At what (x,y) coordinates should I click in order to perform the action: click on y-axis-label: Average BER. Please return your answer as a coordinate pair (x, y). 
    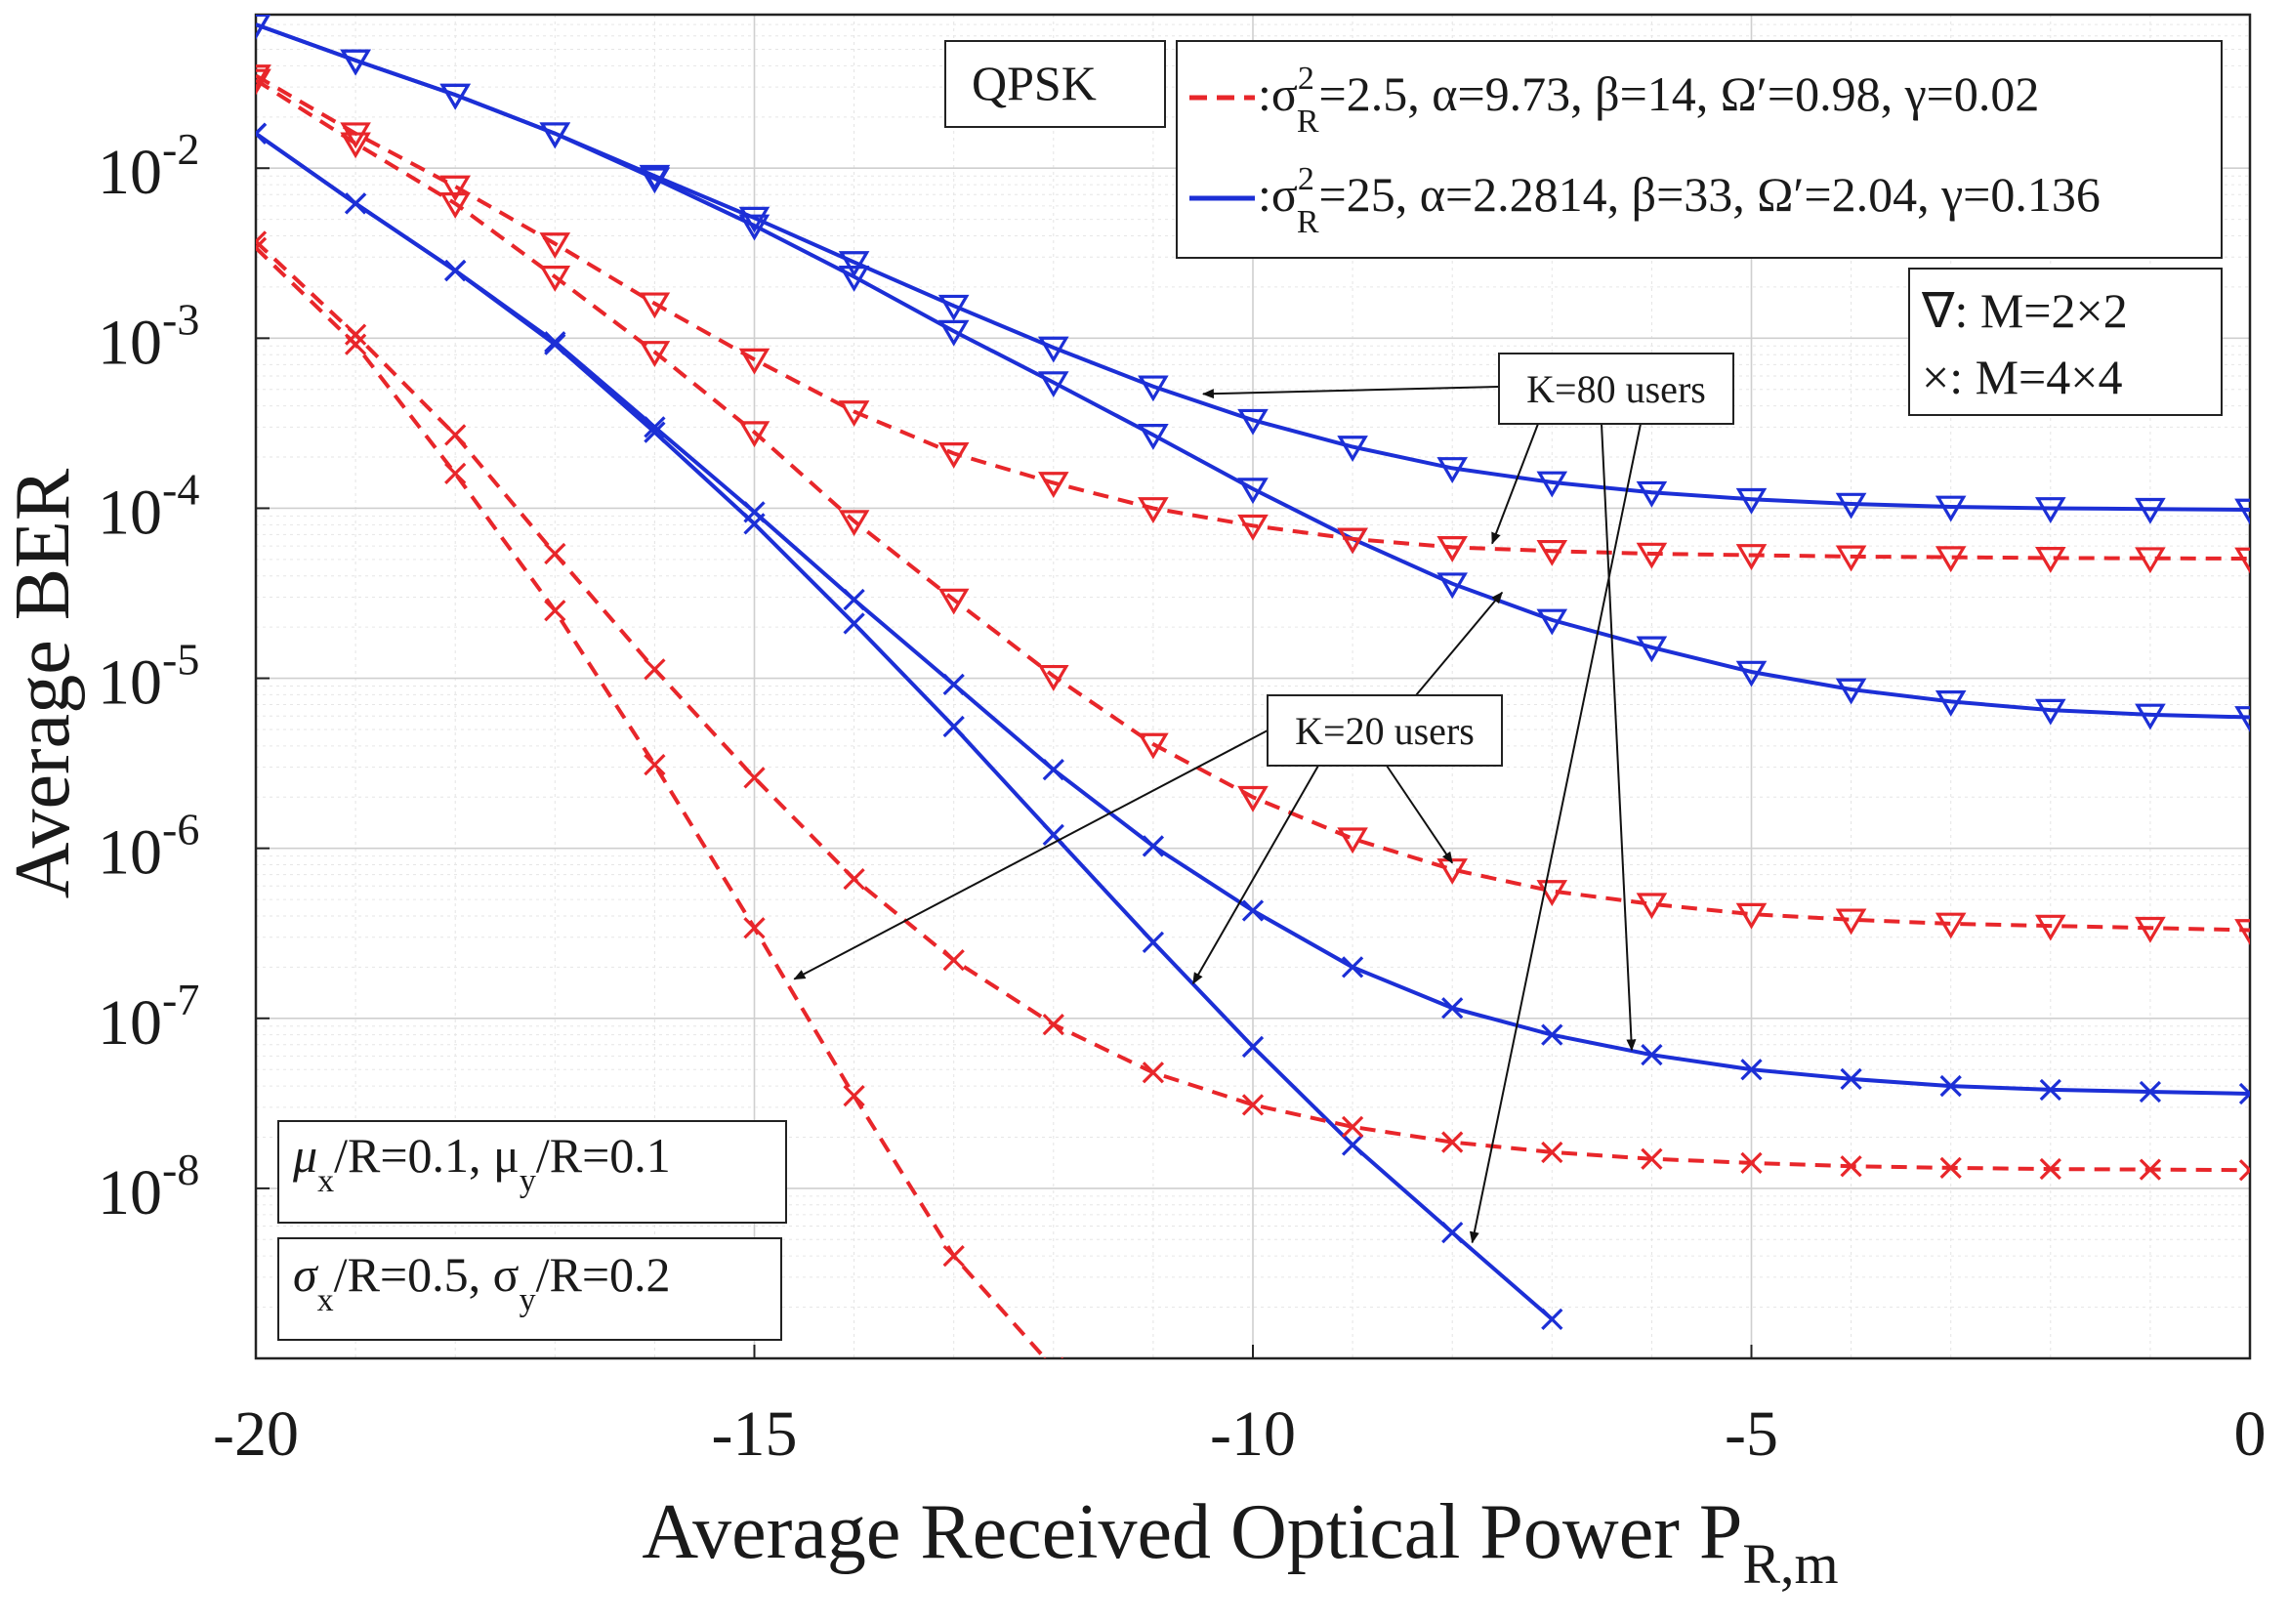
    Looking at the image, I should click on (43, 683).